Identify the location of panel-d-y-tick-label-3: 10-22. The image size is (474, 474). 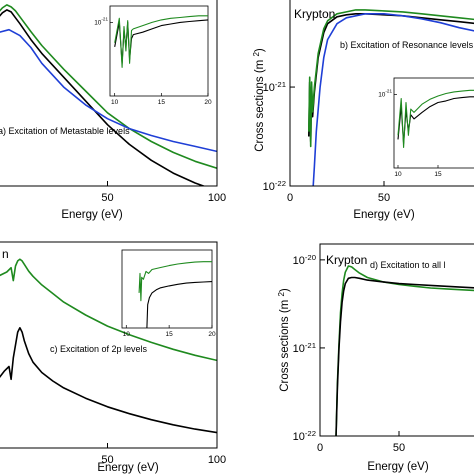
(304, 436).